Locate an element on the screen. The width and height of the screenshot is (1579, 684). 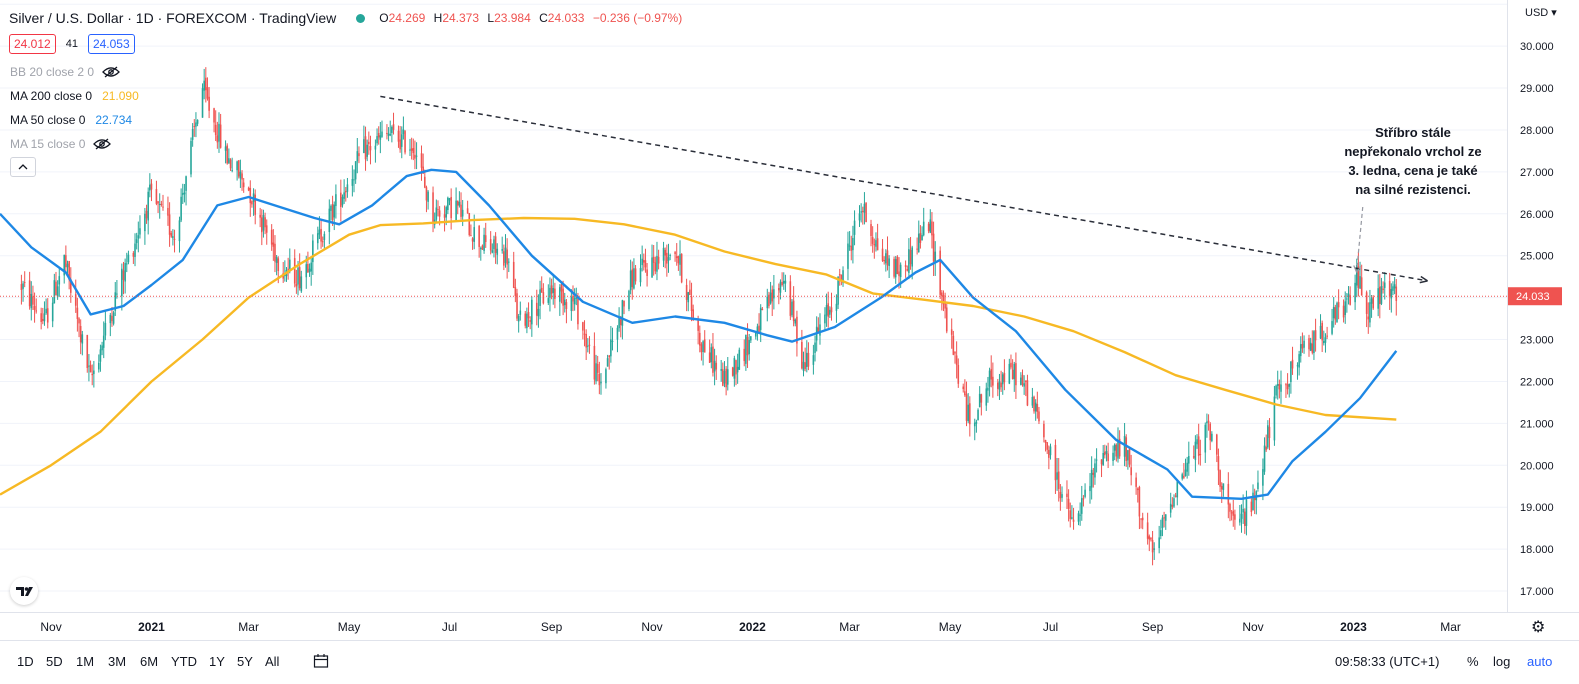
timeframe-ytd: YTD is located at coordinates (184, 661).